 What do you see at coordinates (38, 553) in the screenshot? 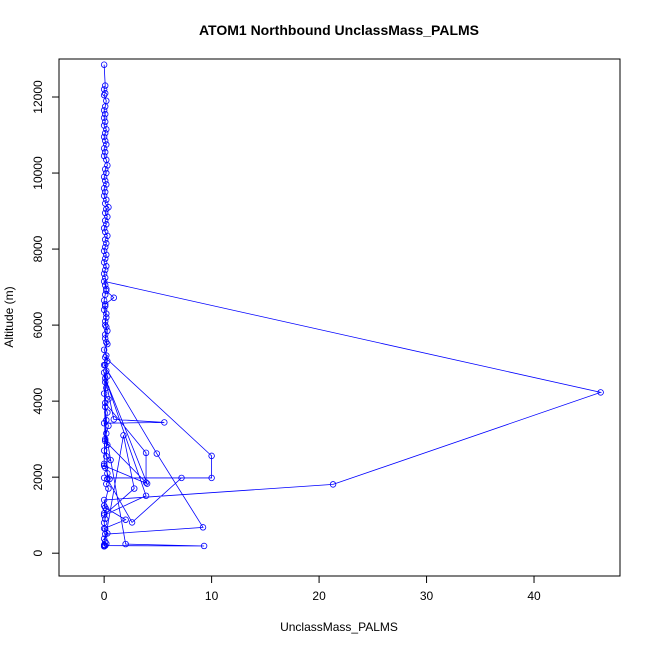
I see `y-tick-label: 0` at bounding box center [38, 553].